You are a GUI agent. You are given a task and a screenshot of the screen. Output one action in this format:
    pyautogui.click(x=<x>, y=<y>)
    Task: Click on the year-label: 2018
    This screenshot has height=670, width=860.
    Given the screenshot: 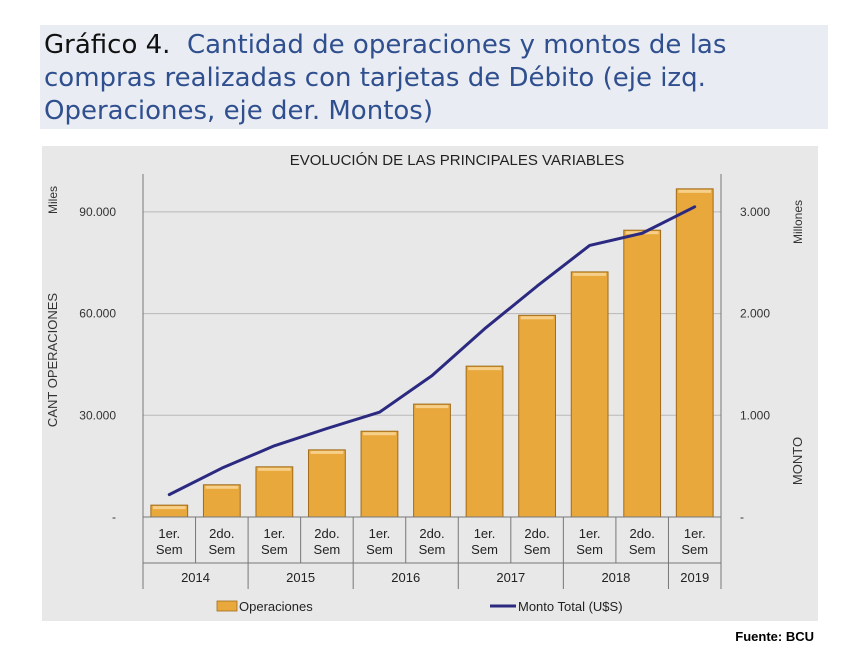 What is the action you would take?
    pyautogui.click(x=615, y=577)
    